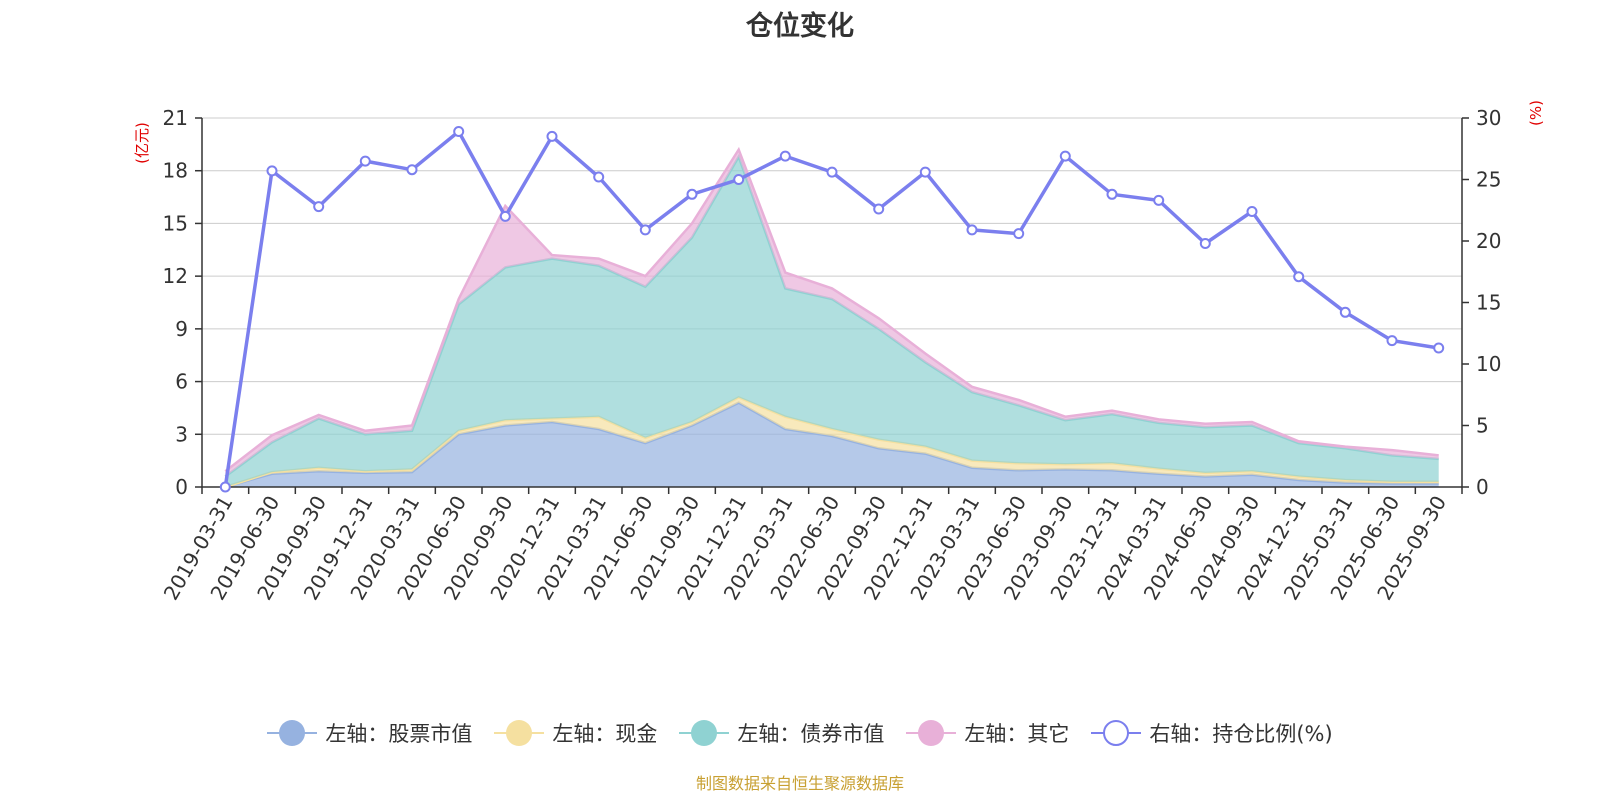 The width and height of the screenshot is (1600, 800). I want to click on right-axis-tick-label: 0, so click(1482, 487).